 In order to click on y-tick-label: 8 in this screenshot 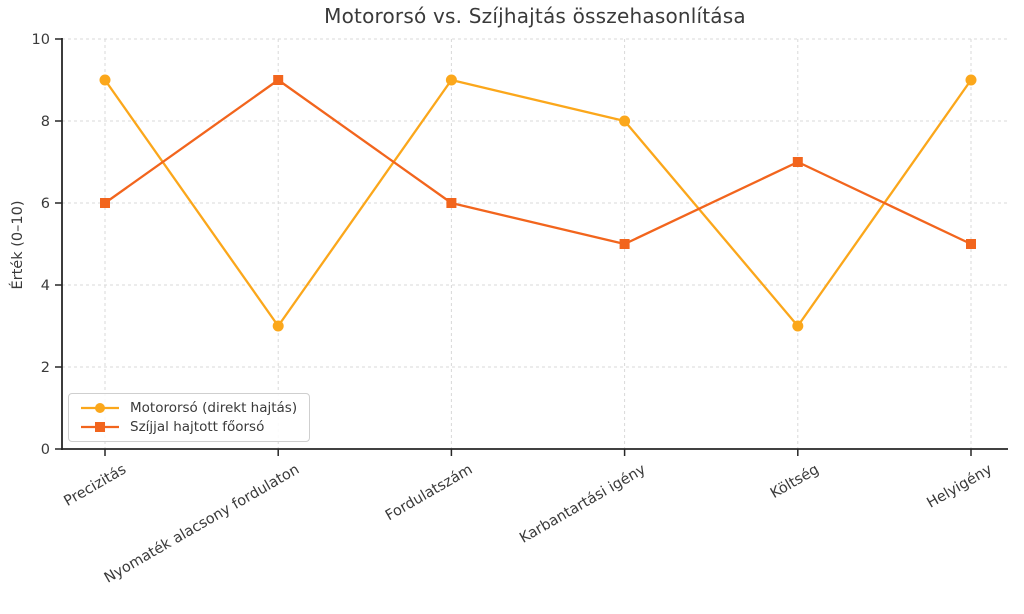, I will do `click(45, 122)`.